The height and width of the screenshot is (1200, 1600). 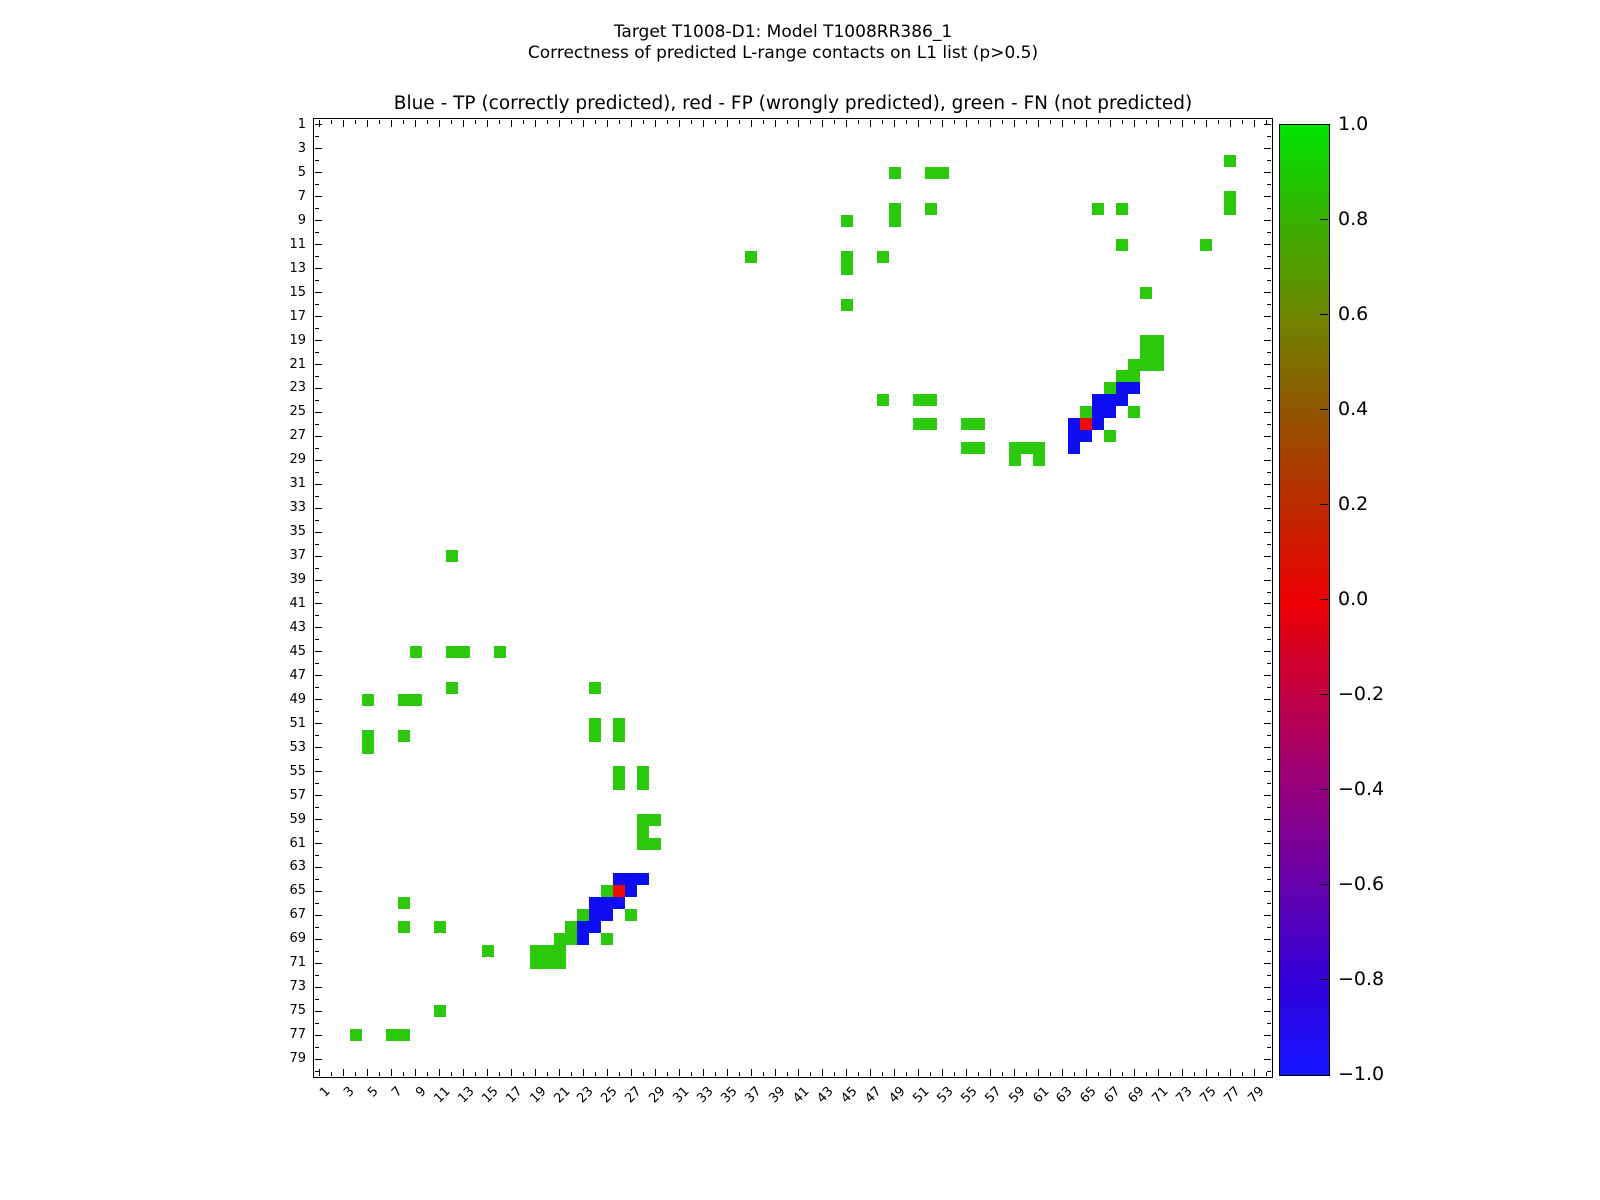 I want to click on y-axis-tick-label: 17, so click(x=297, y=316).